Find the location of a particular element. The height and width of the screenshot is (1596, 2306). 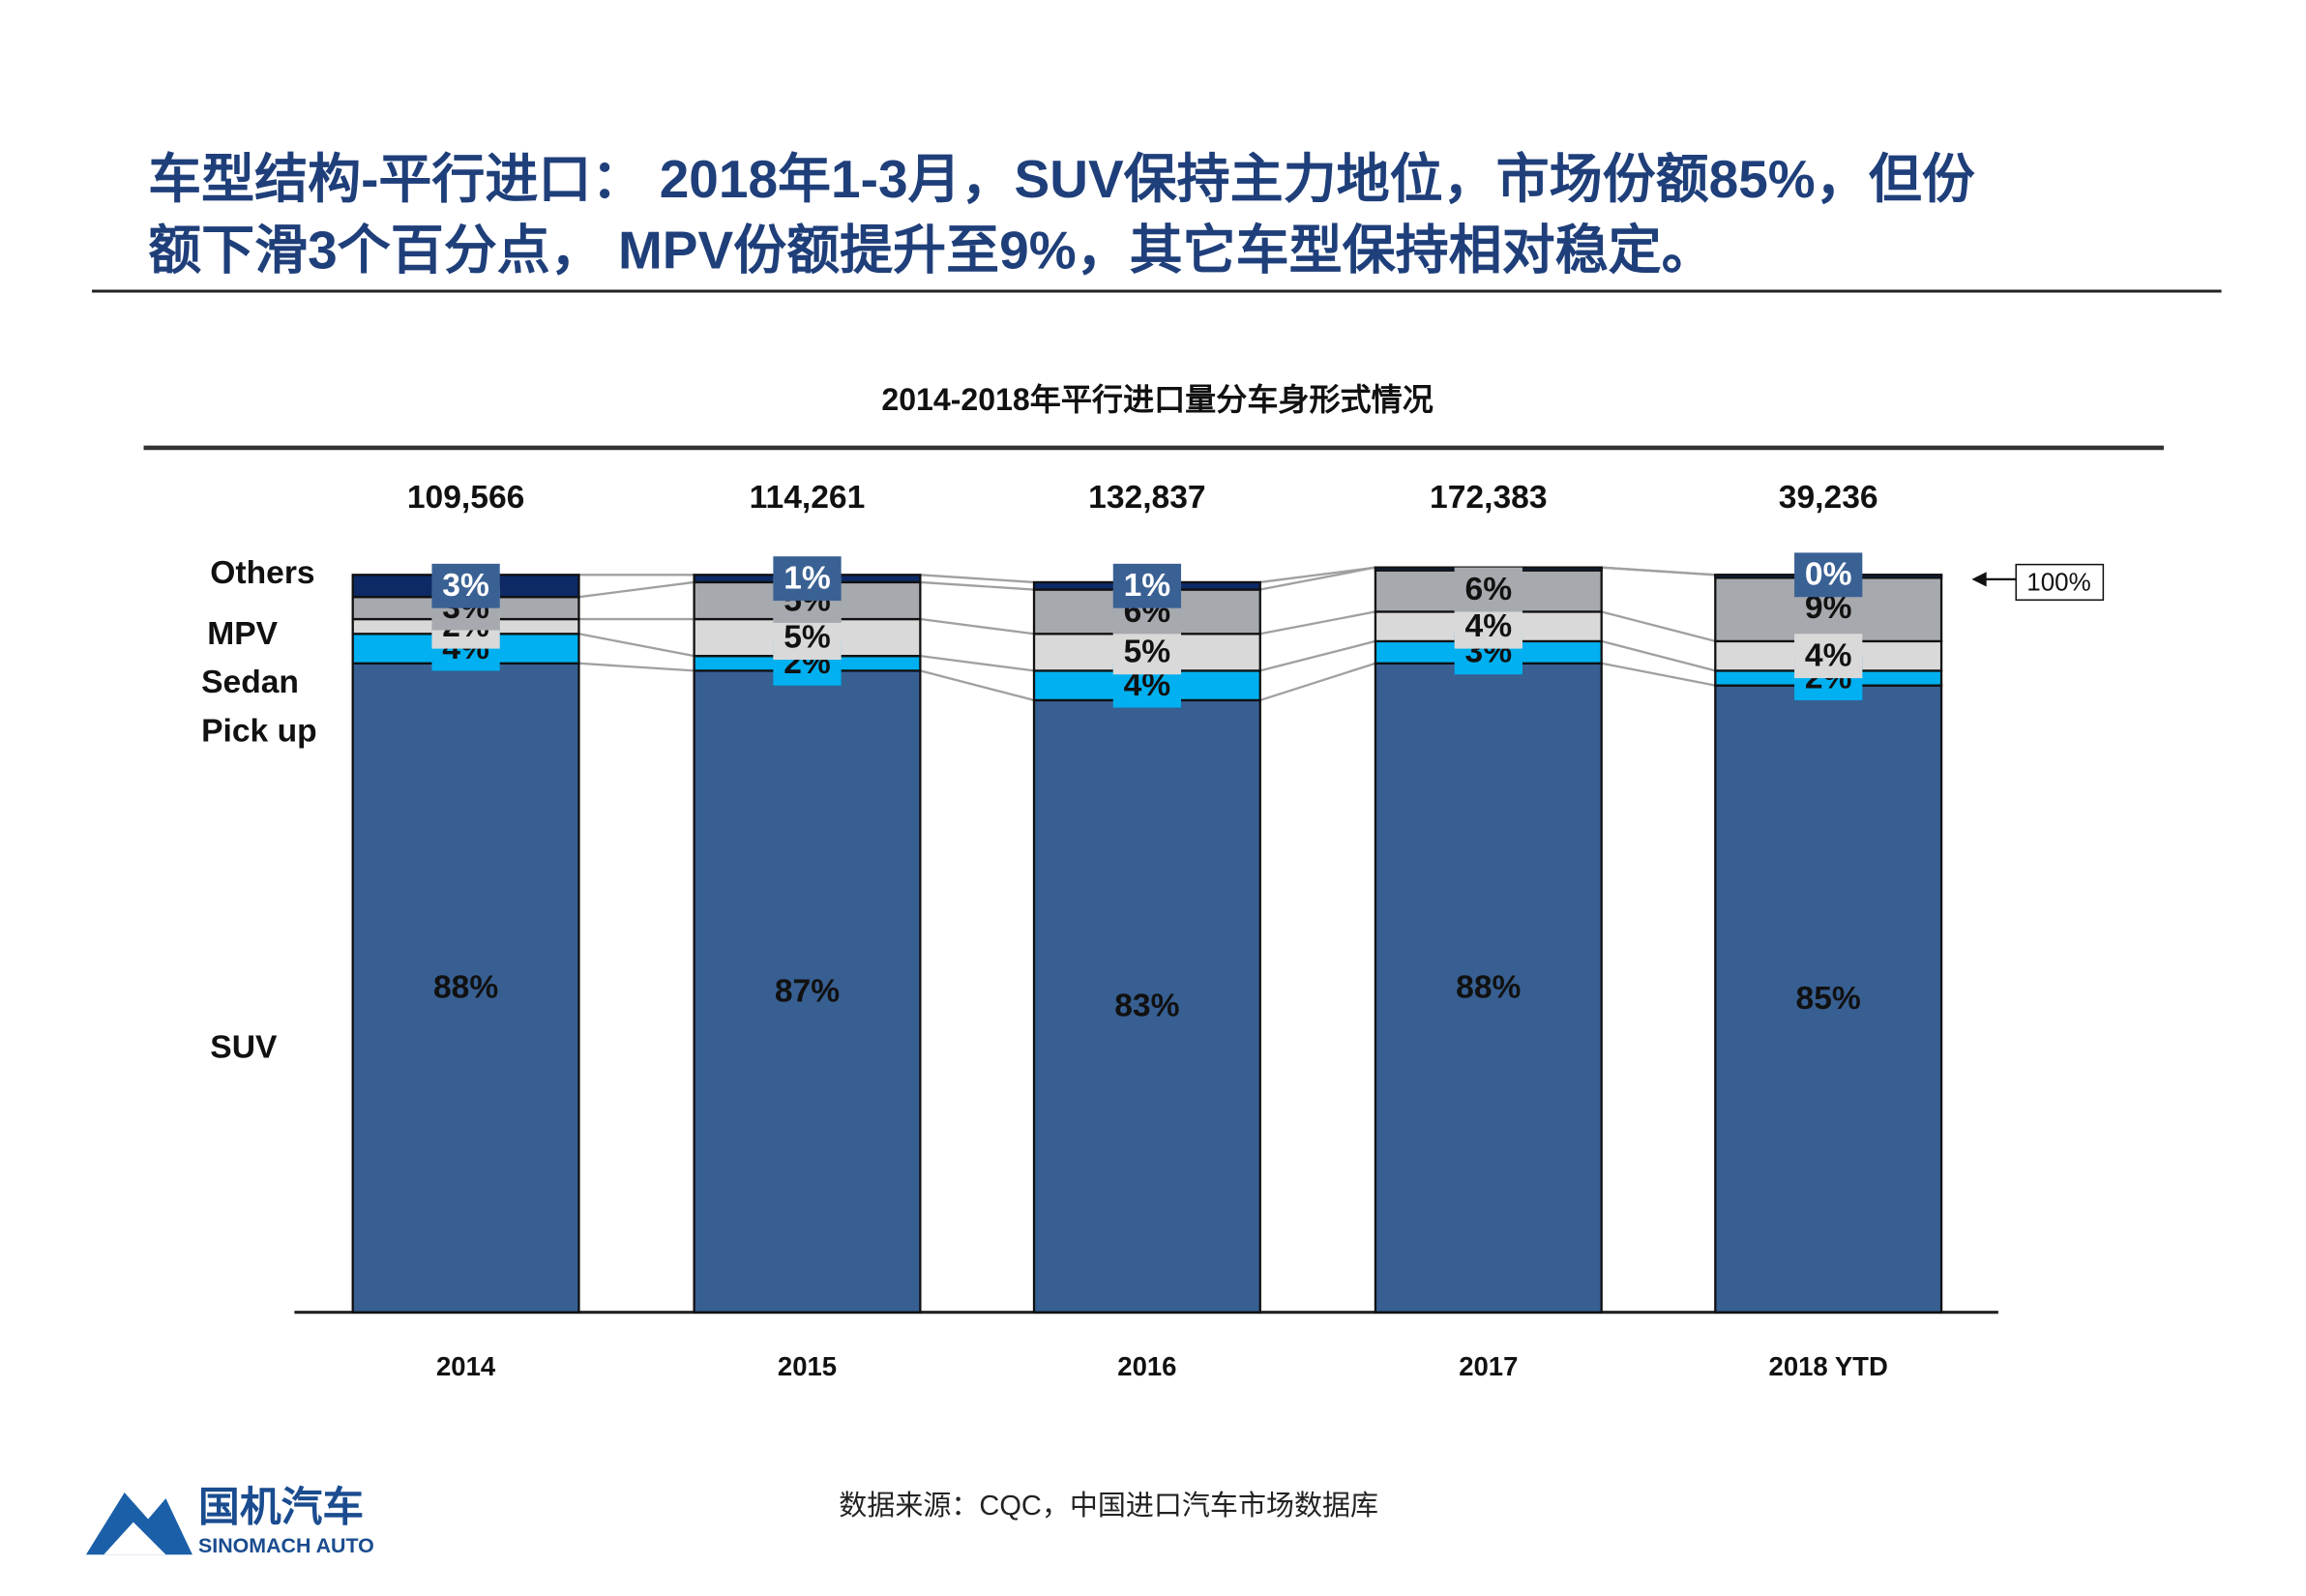

value-label: 85% is located at coordinates (1828, 999).